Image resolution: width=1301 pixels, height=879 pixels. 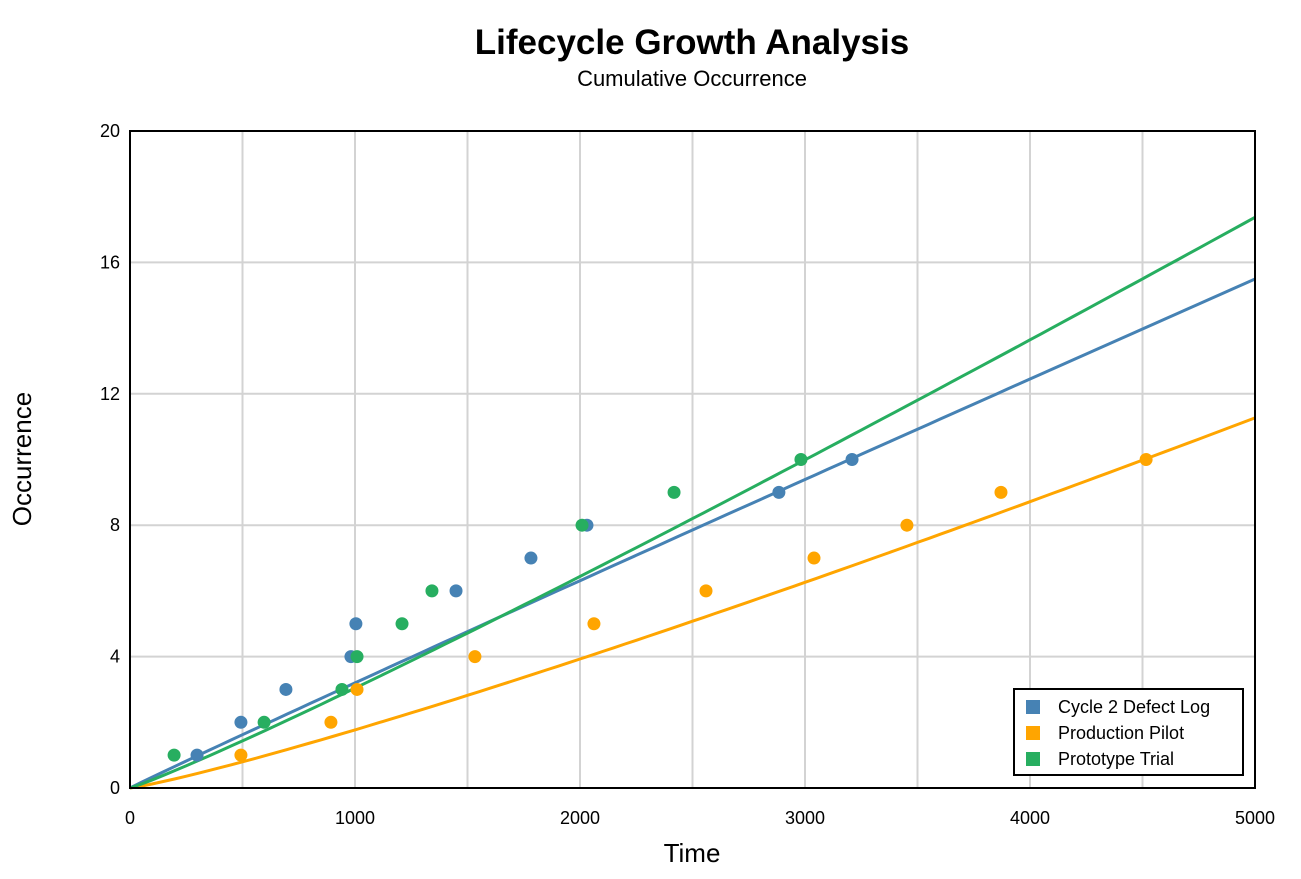 I want to click on y-tick-label: 16, so click(x=110, y=262).